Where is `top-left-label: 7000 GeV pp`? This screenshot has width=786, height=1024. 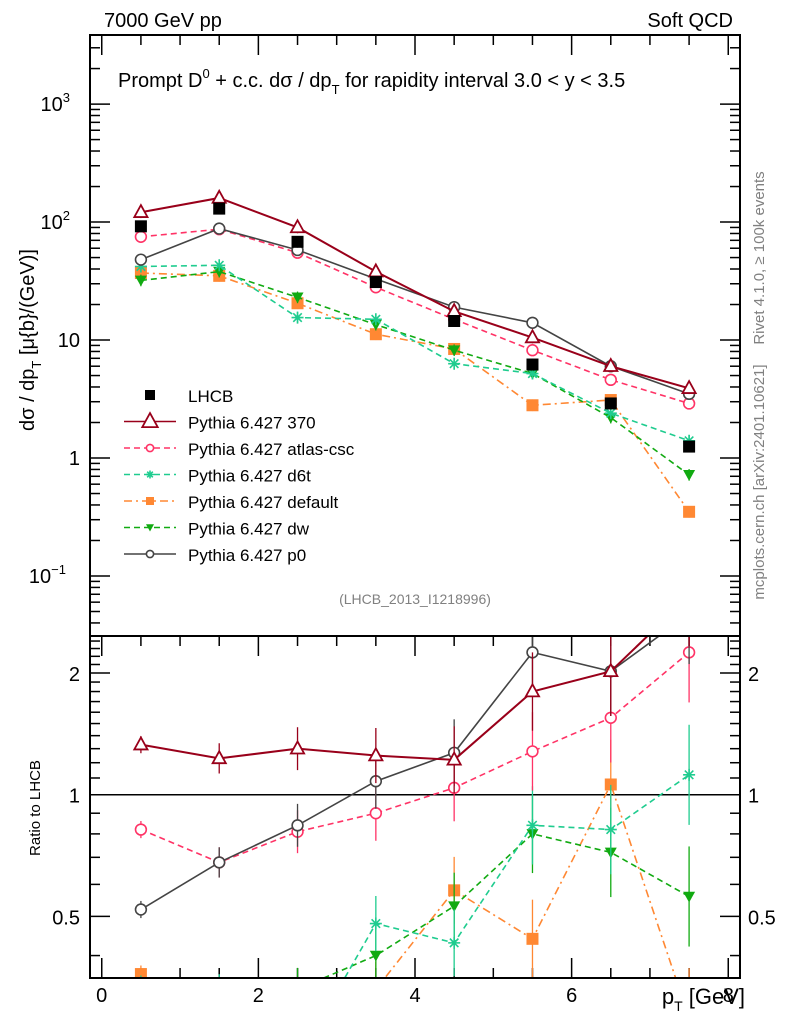 top-left-label: 7000 GeV pp is located at coordinates (163, 21).